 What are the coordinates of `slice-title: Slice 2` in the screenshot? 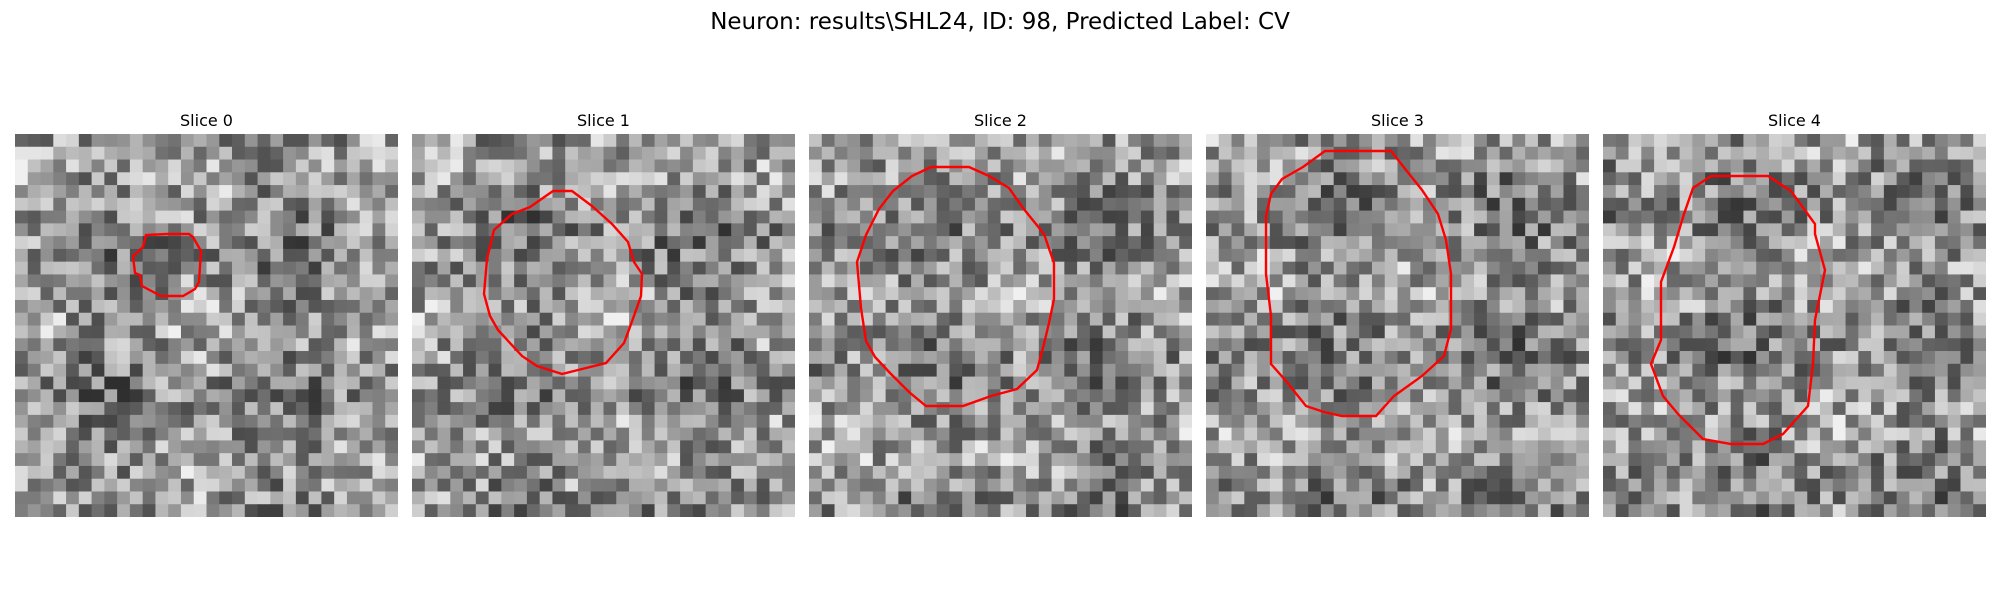 It's located at (1000, 120).